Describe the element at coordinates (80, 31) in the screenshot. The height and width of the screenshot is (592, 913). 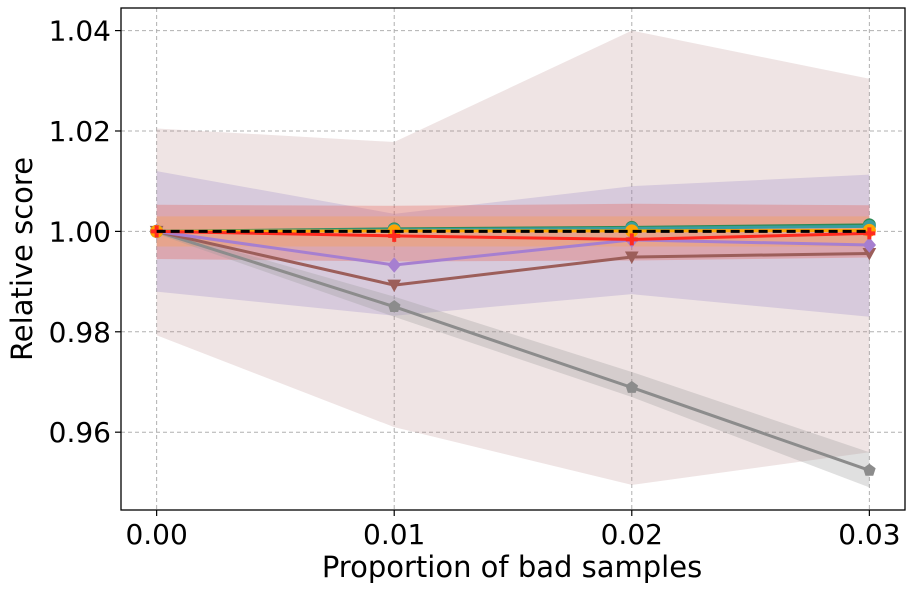
I see `y-tick-label: 1.04` at that location.